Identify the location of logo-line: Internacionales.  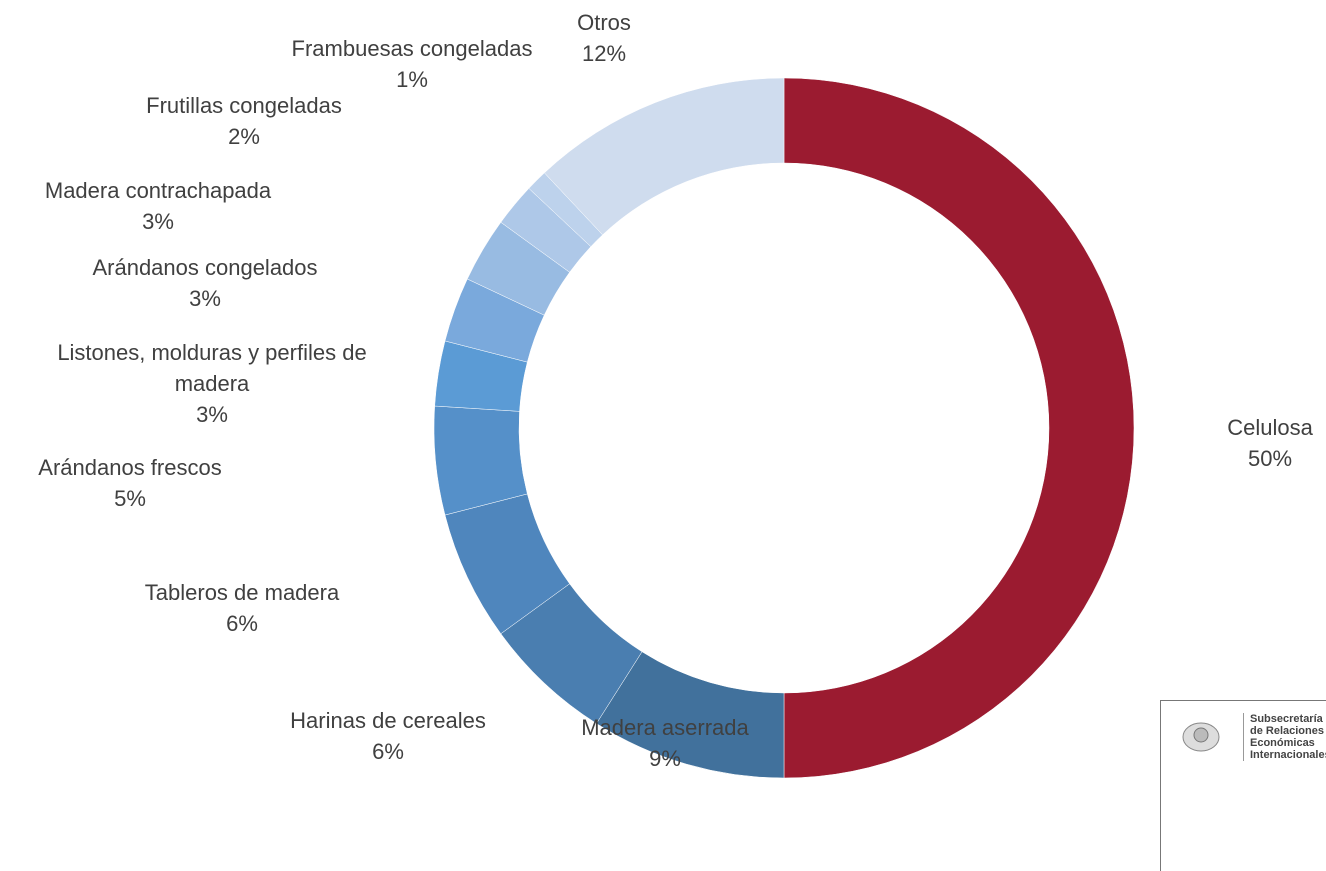
(1288, 755).